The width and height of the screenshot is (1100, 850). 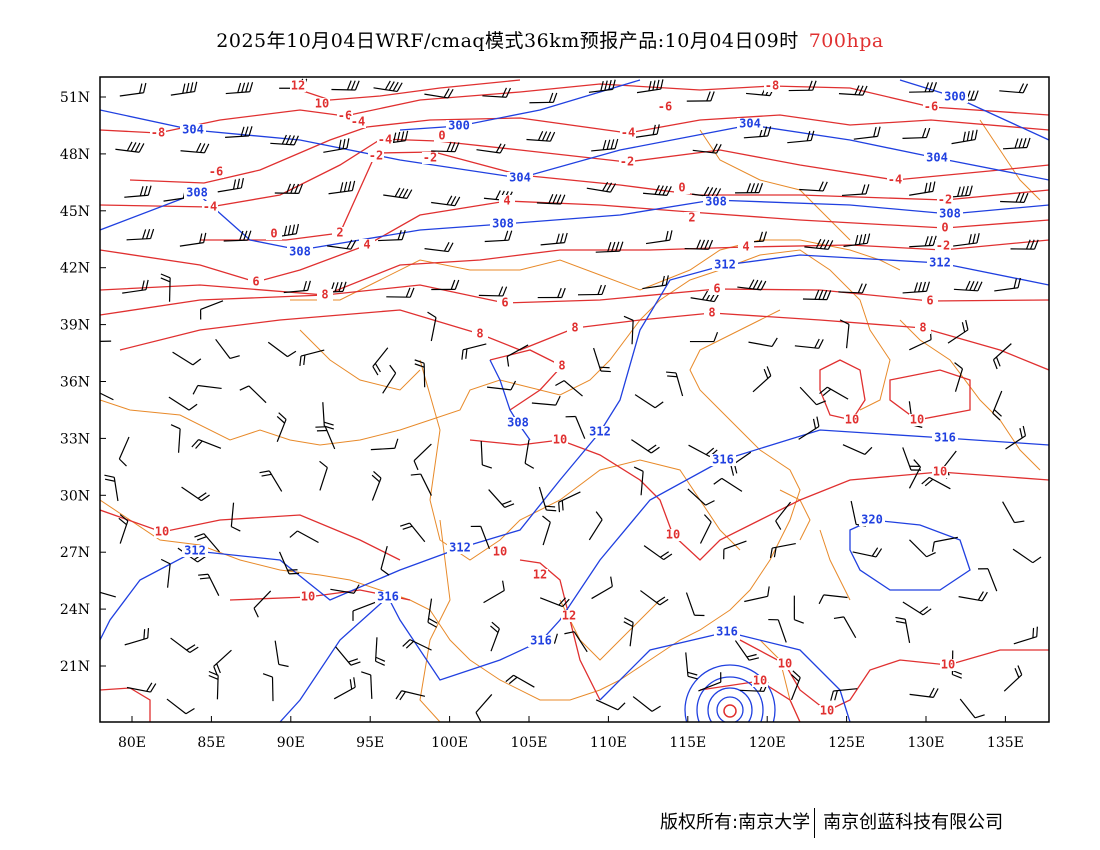 What do you see at coordinates (507, 41) in the screenshot?
I see `title-text: 2025年10月04日WRF/cmaq模式36km预报产品:10月04日09时` at bounding box center [507, 41].